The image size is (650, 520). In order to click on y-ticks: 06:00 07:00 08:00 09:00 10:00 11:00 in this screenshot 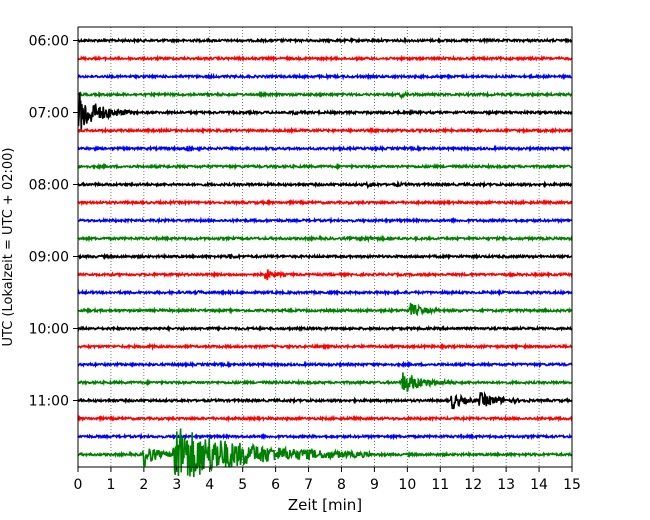, I will do `click(53, 222)`.